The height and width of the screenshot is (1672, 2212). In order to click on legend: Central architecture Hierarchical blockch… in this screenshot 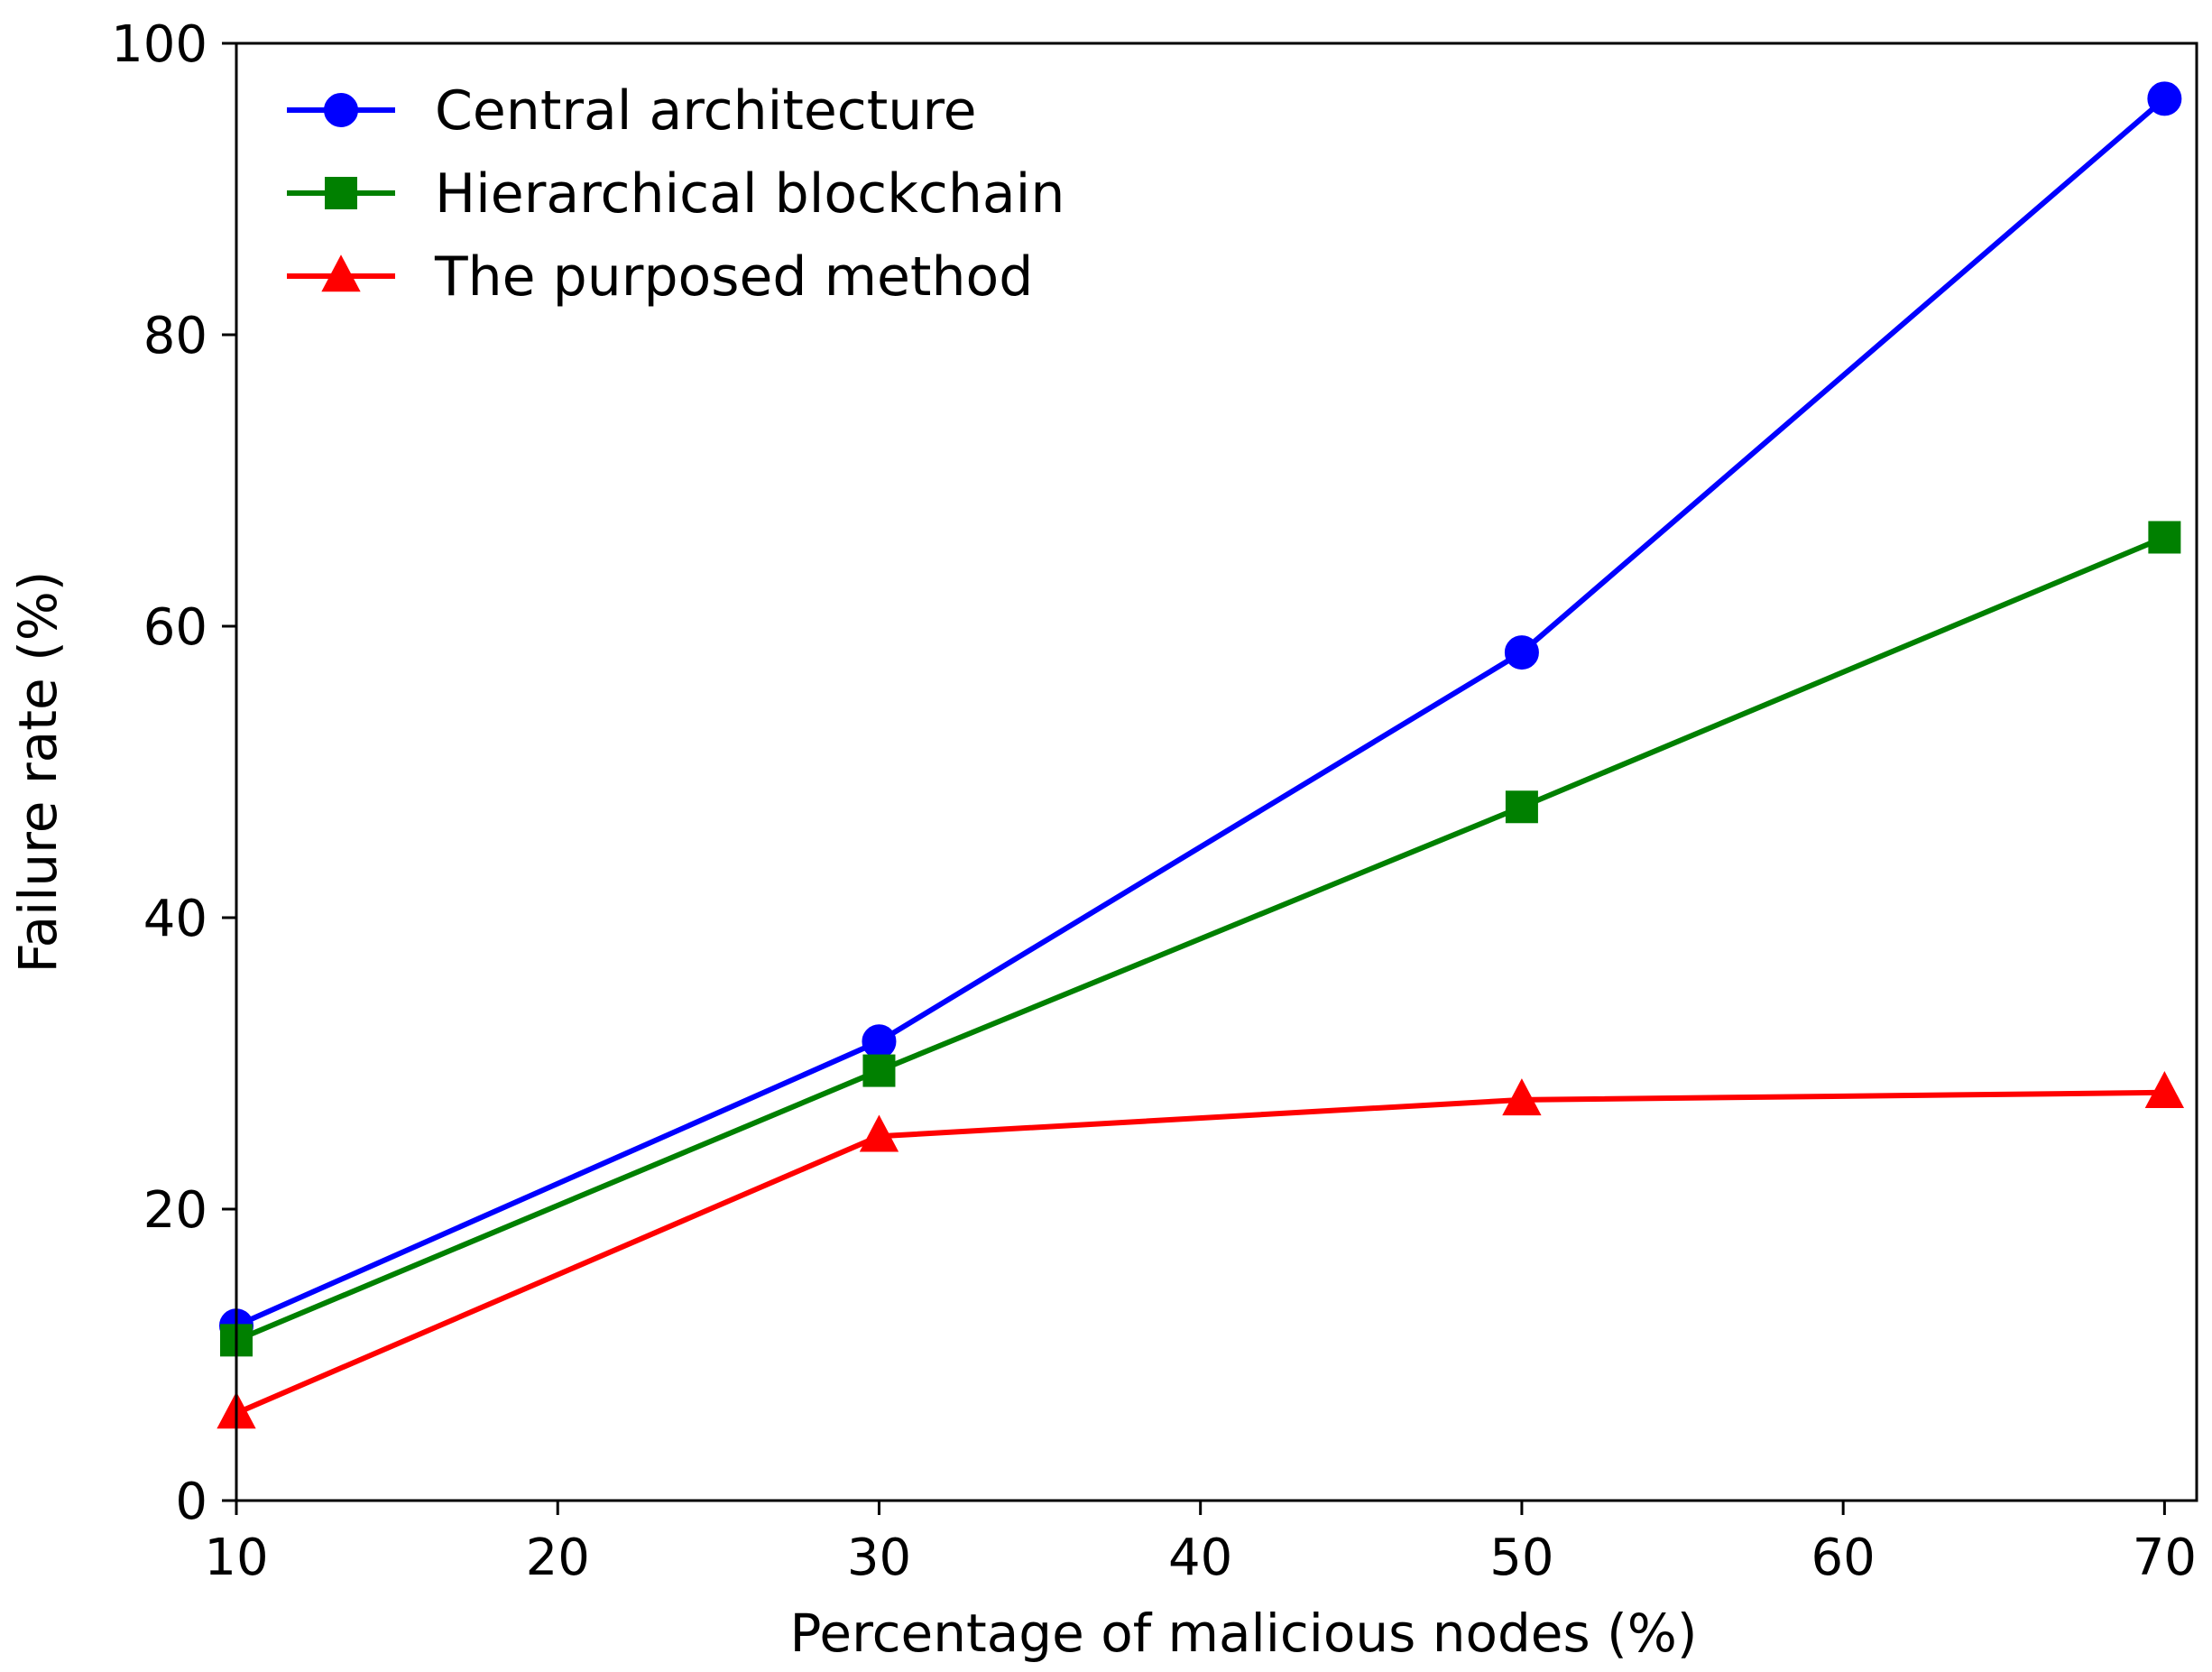, I will do `click(676, 194)`.